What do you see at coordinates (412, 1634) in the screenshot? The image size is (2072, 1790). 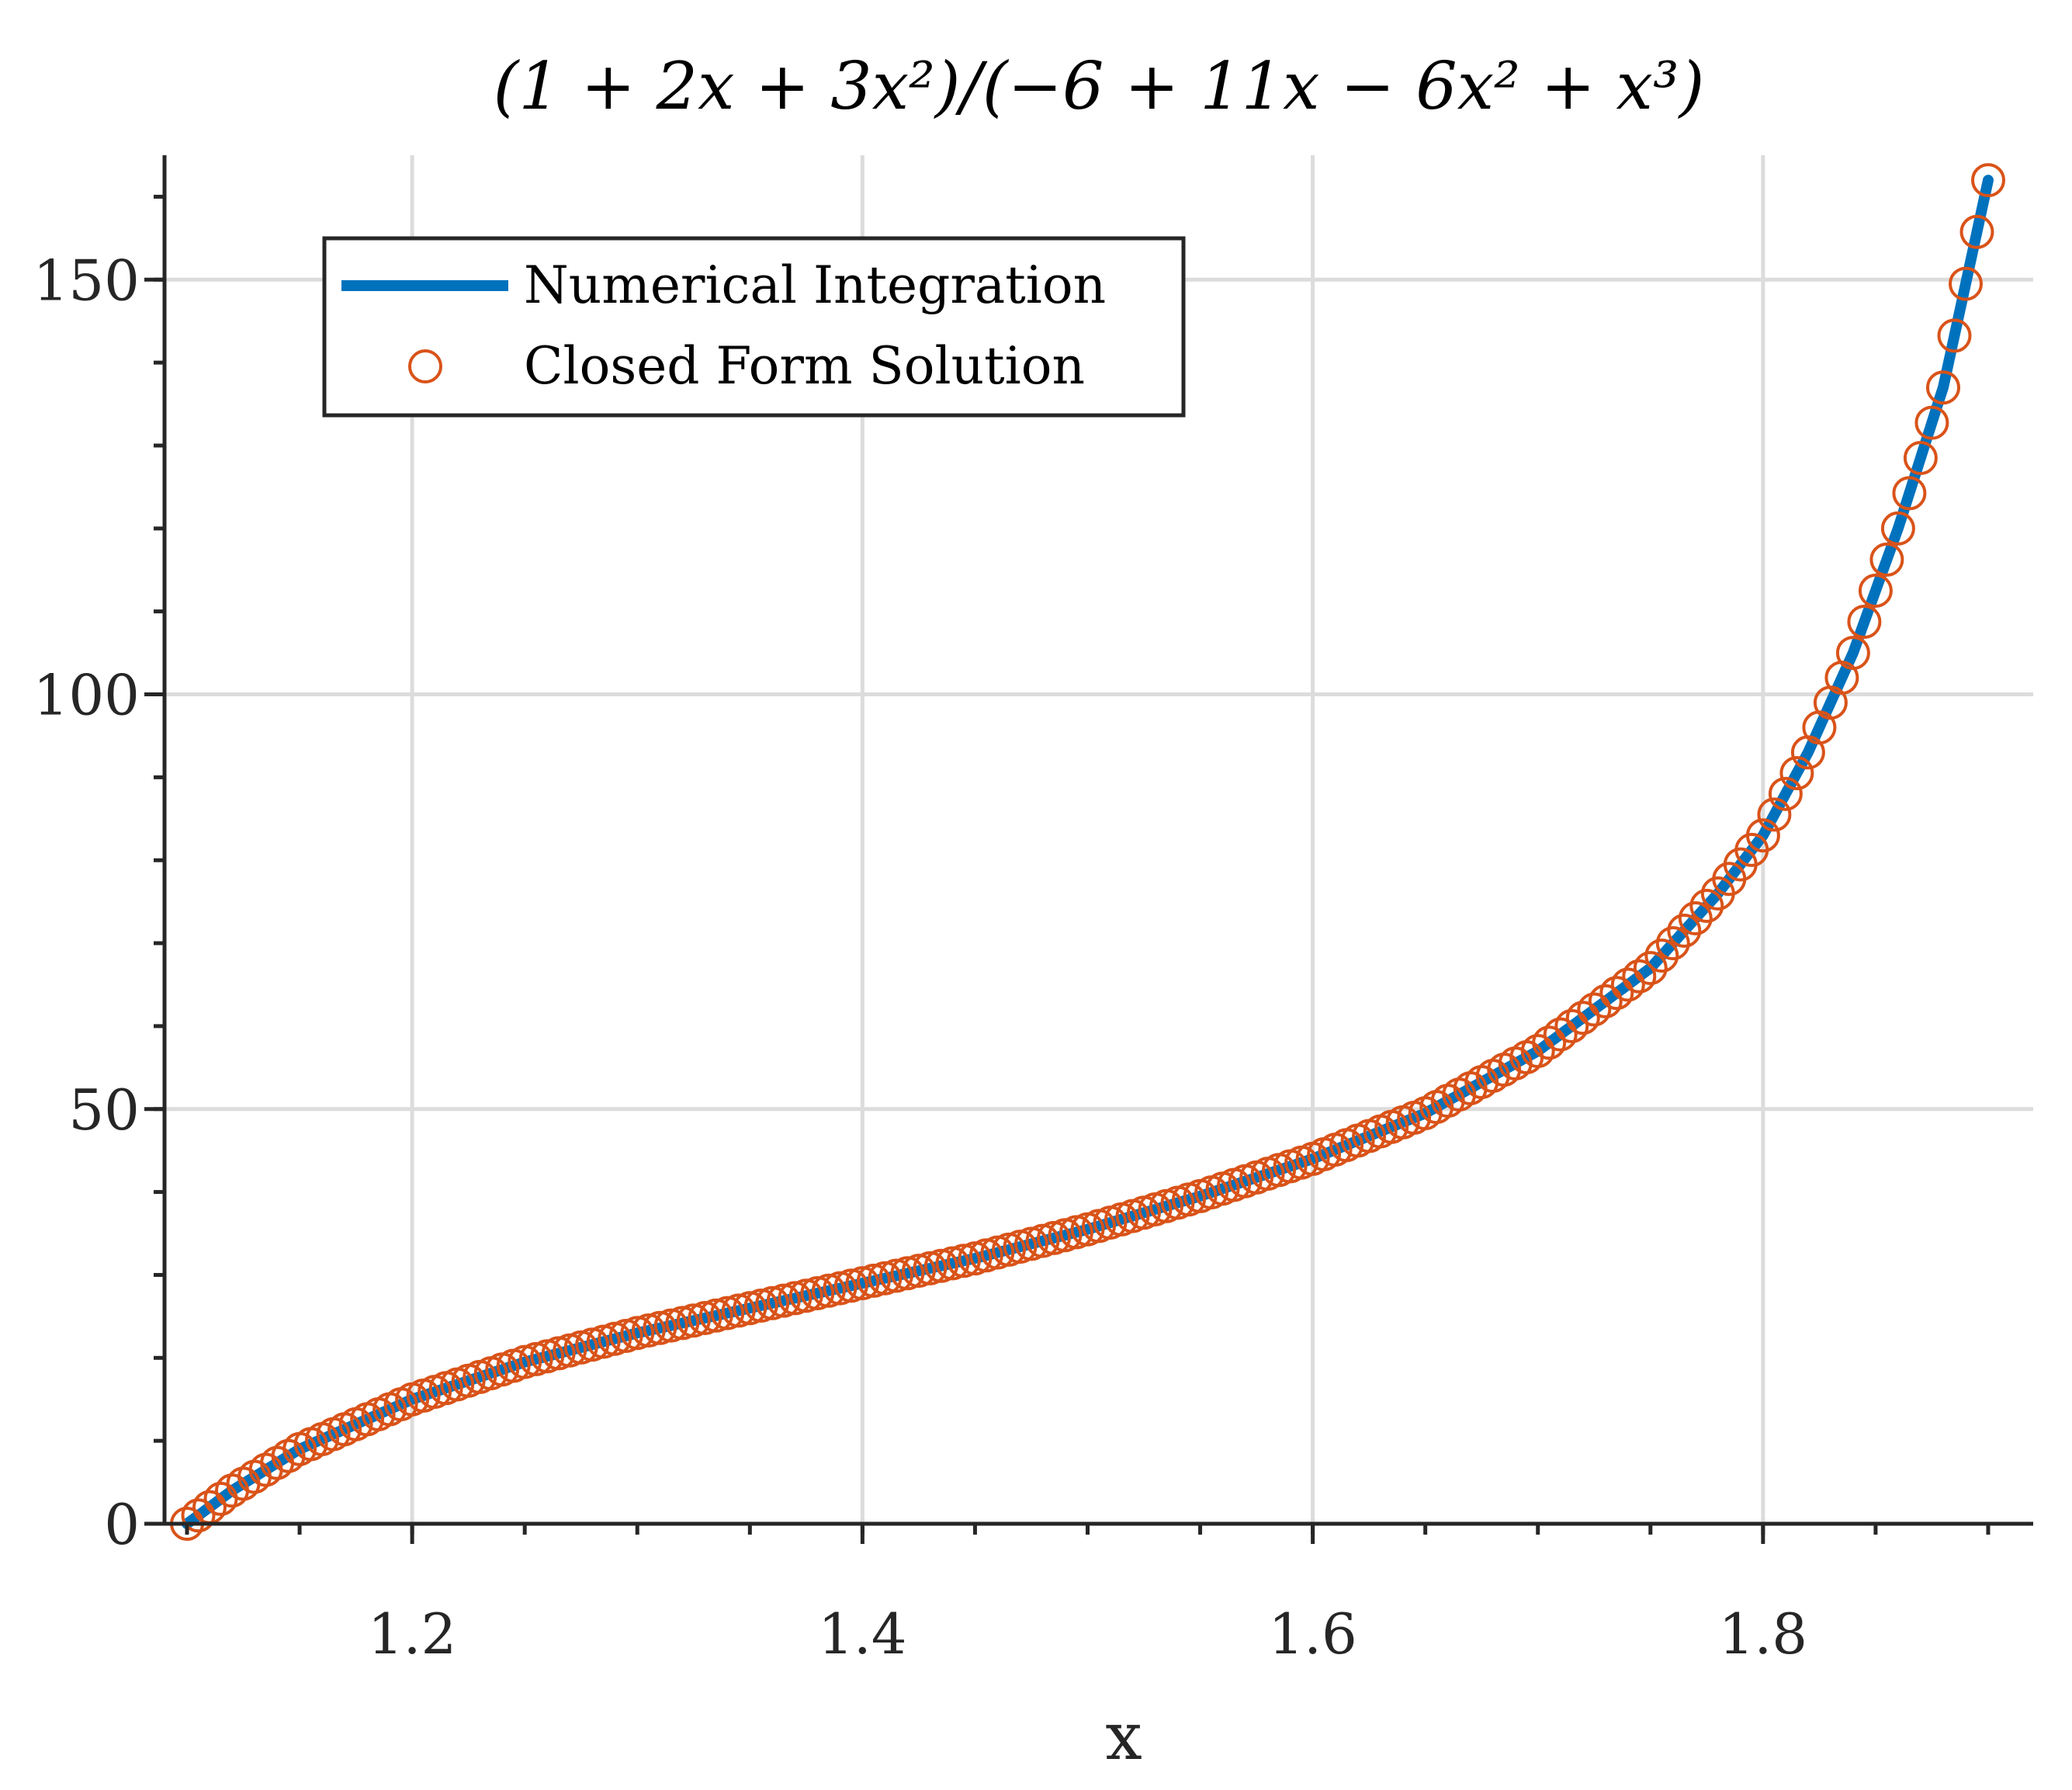 I see `x-tick-label: 1.2` at bounding box center [412, 1634].